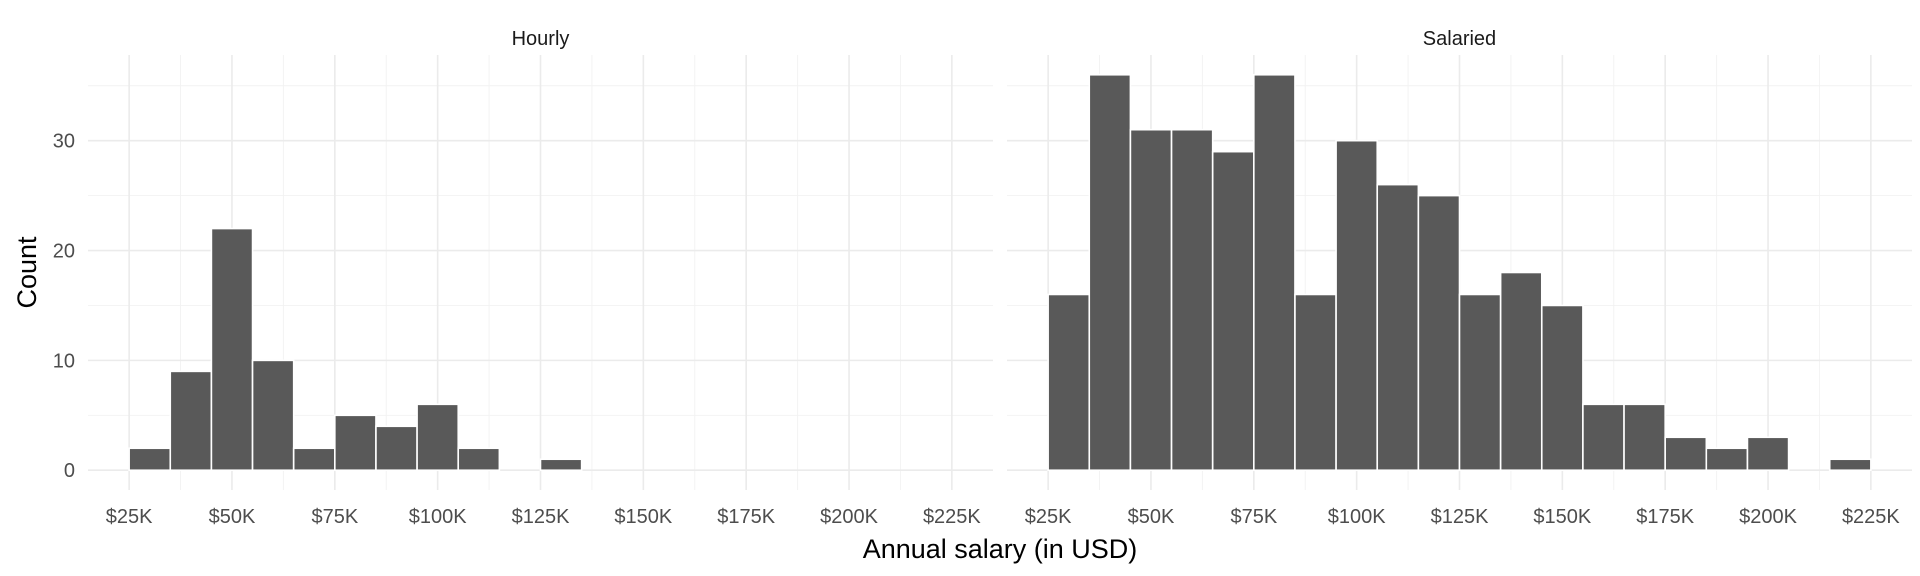  What do you see at coordinates (69, 471) in the screenshot?
I see `y-tick-label: 0` at bounding box center [69, 471].